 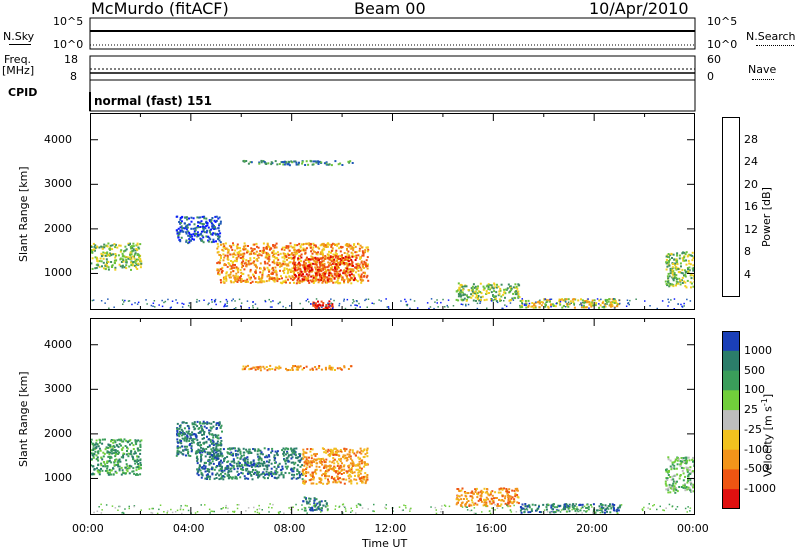 What do you see at coordinates (71, 59) in the screenshot?
I see `freq-tick-top: 18` at bounding box center [71, 59].